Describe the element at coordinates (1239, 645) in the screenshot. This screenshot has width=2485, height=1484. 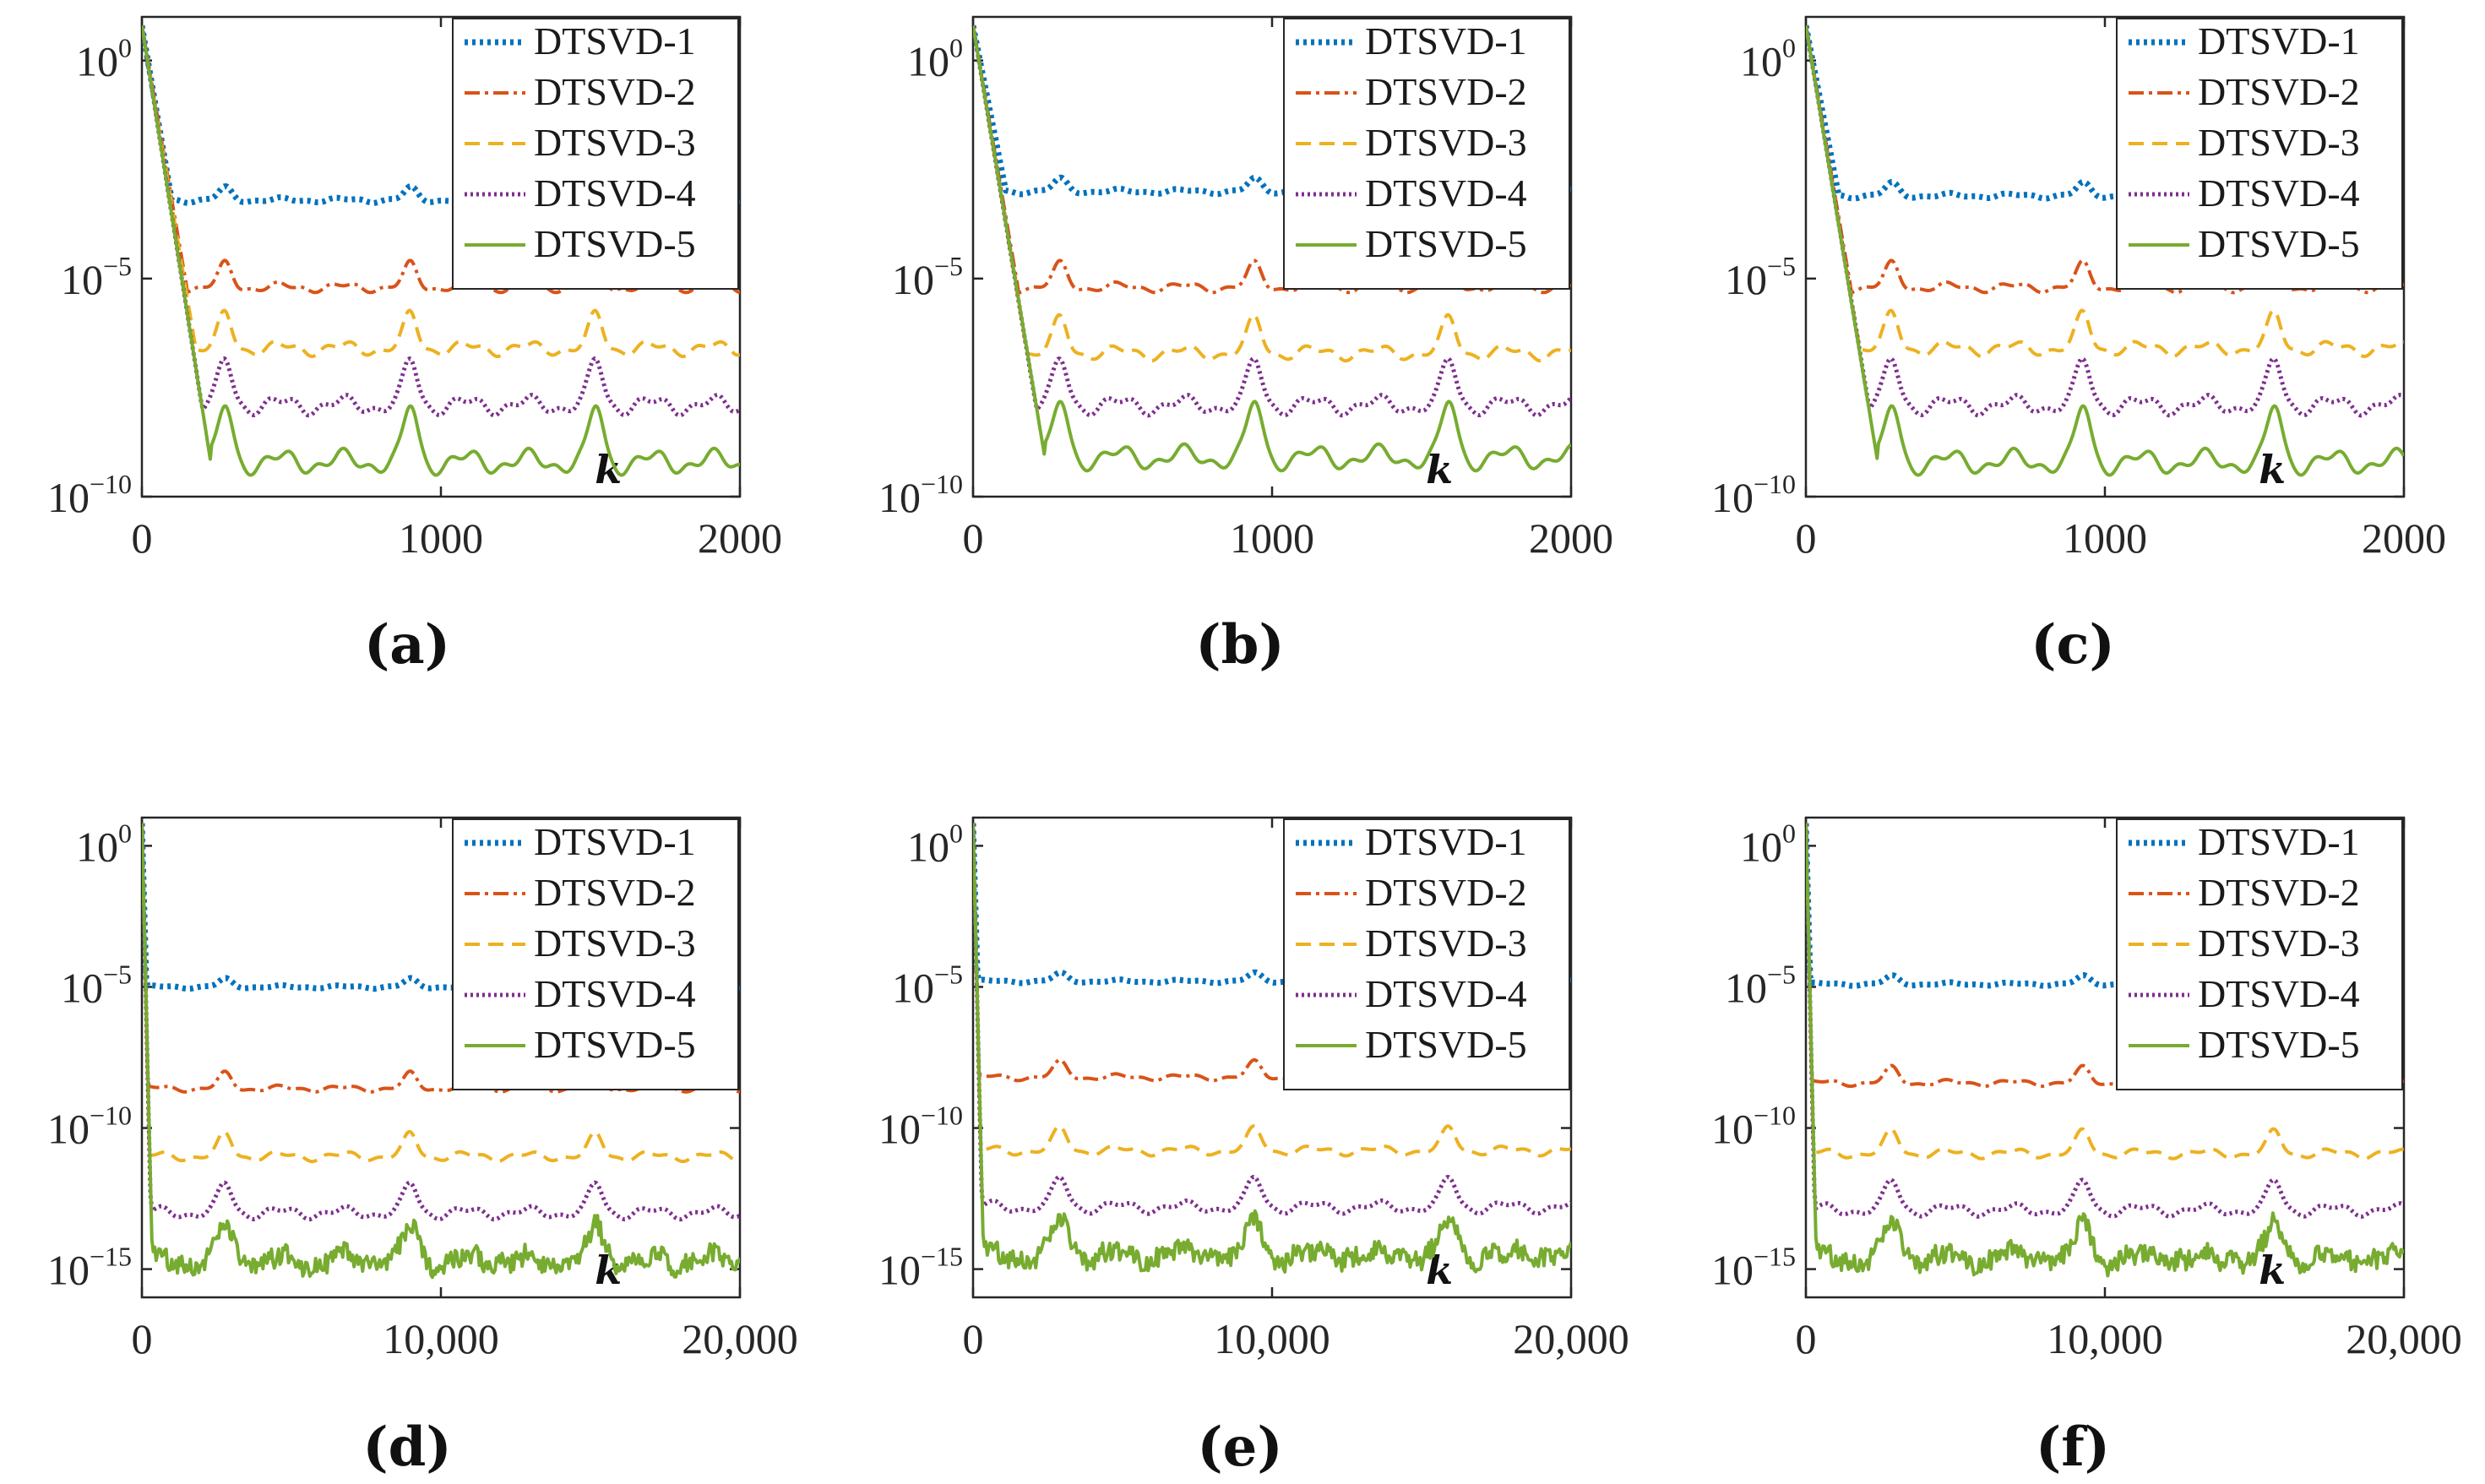
I see `panel-label: (b)` at that location.